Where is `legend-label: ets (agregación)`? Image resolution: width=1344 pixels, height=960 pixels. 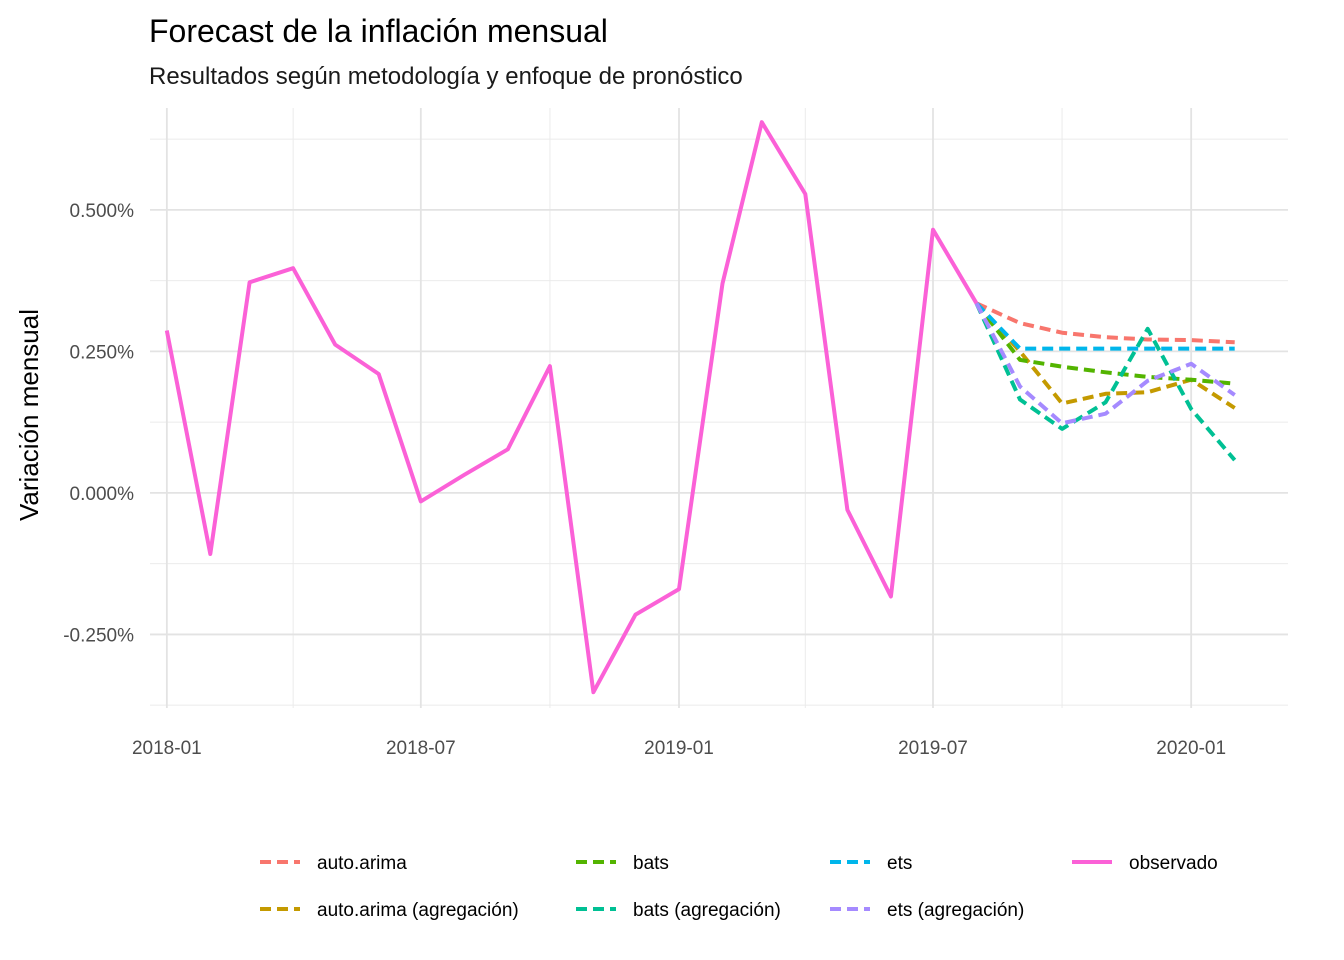
legend-label: ets (agregación) is located at coordinates (955, 910).